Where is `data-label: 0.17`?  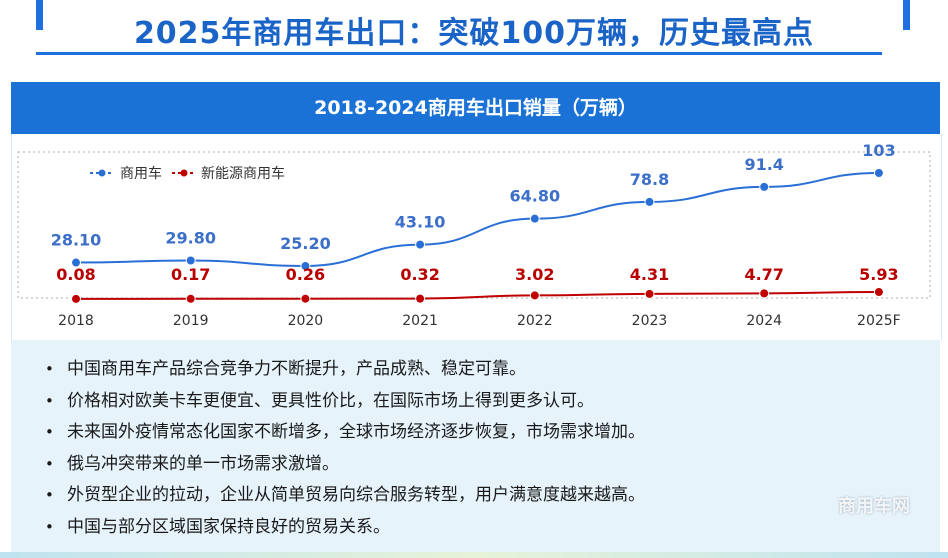 data-label: 0.17 is located at coordinates (190, 274).